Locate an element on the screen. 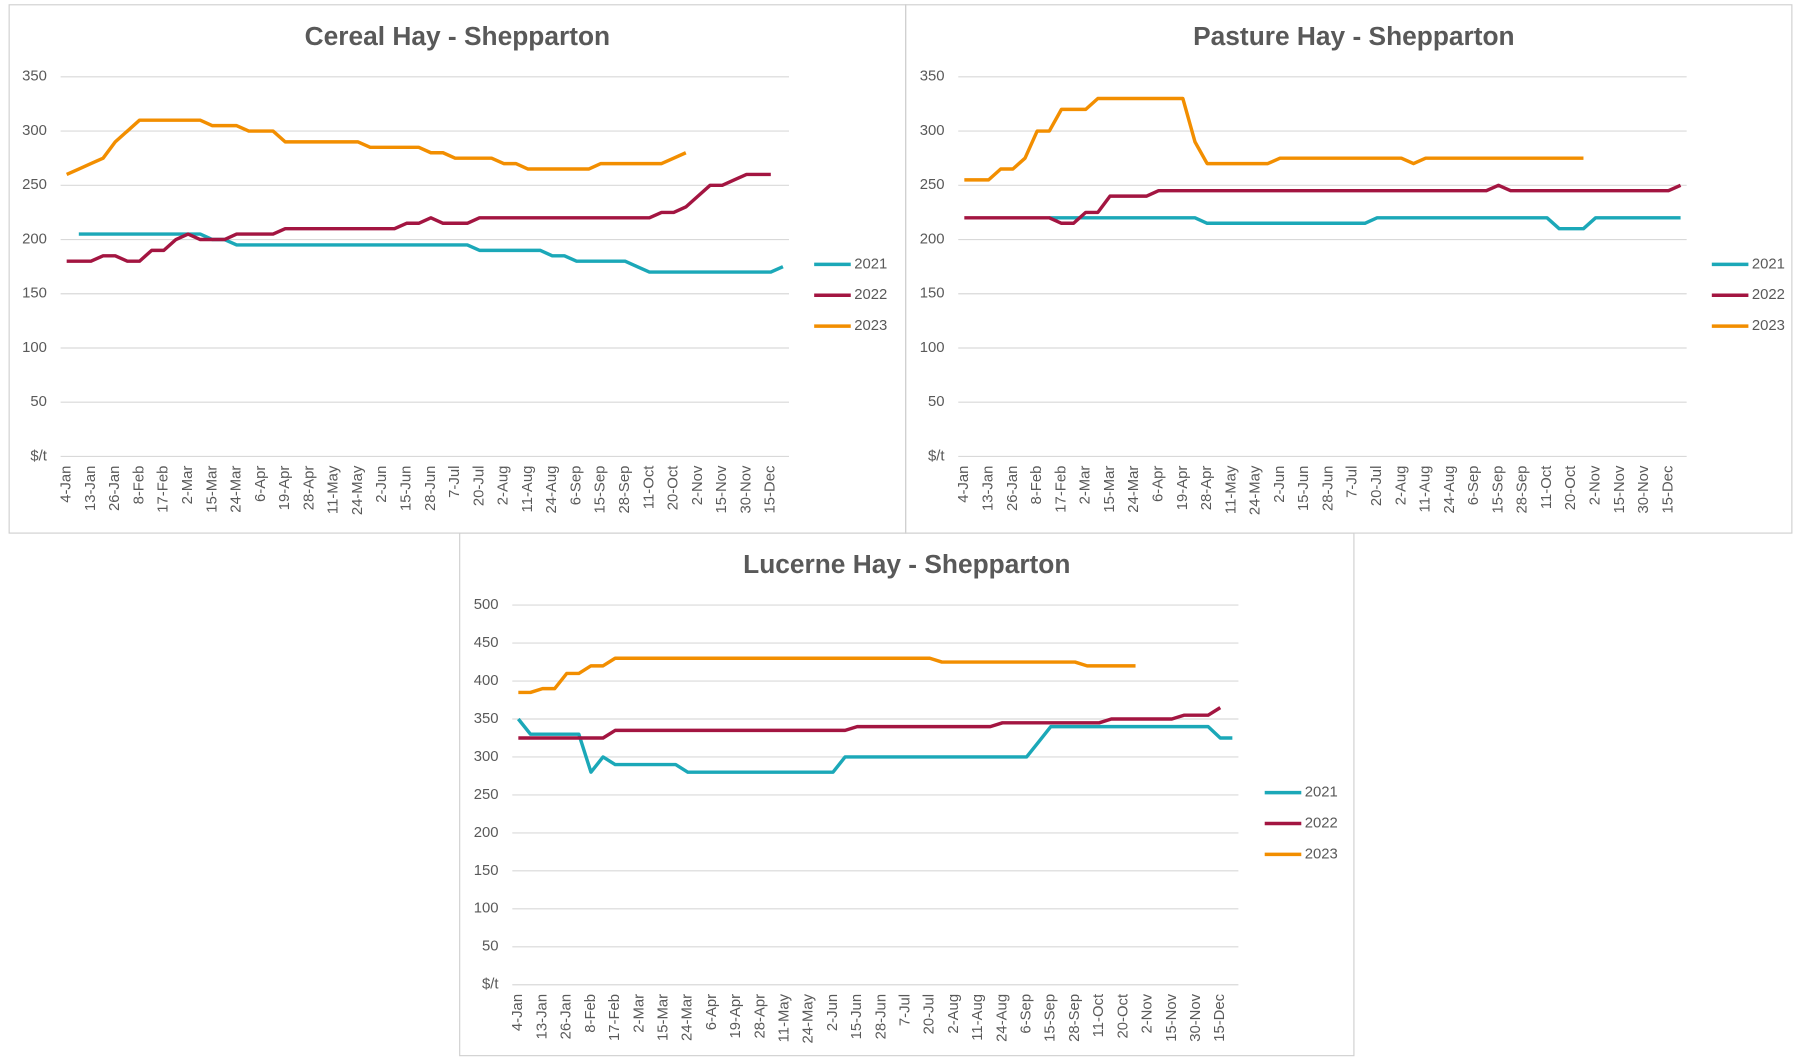  x-tick-label: 30-Nov is located at coordinates (1196, 1017).